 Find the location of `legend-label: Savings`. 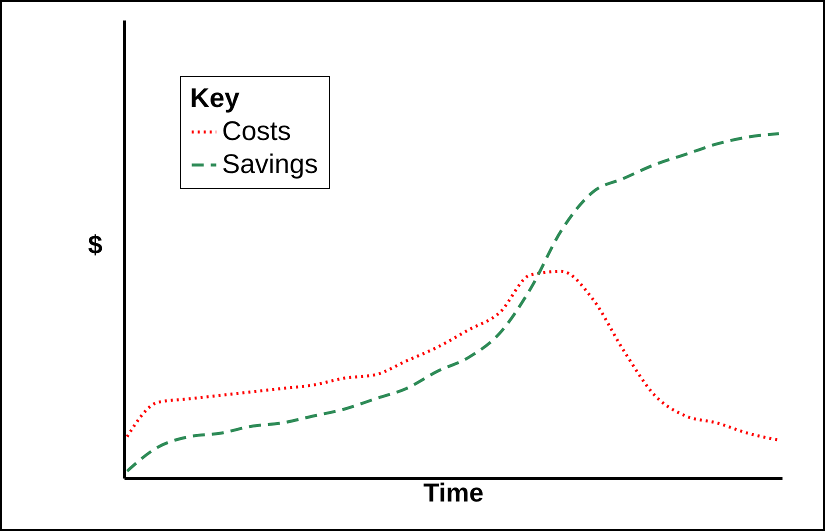

legend-label: Savings is located at coordinates (270, 164).